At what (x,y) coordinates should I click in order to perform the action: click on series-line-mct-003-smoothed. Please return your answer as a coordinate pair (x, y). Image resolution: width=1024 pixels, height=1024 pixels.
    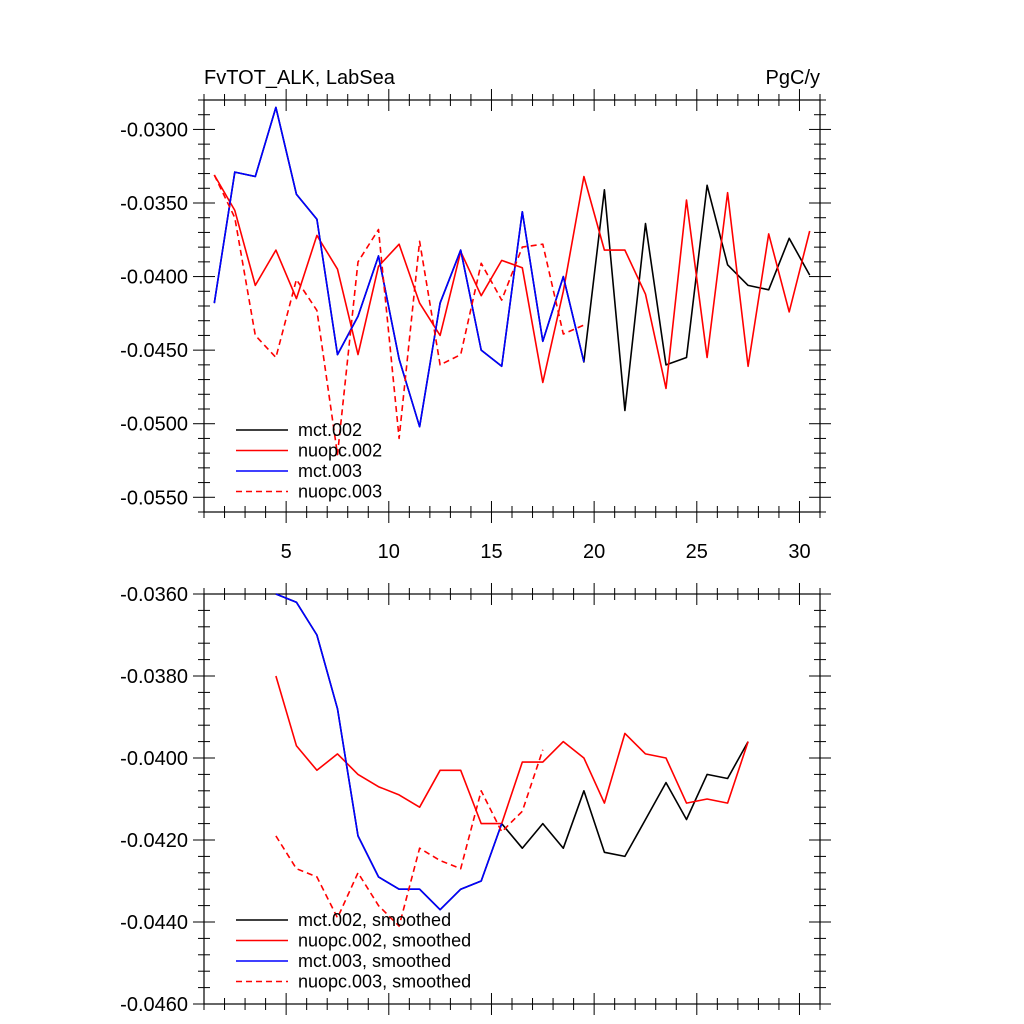
    Looking at the image, I should click on (389, 752).